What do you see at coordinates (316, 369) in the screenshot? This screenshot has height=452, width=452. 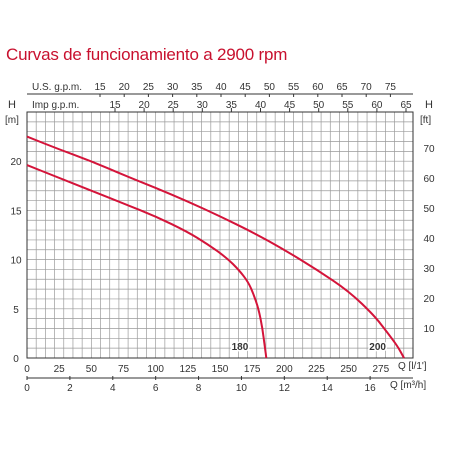 I see `x-primary-tick-label: 225` at bounding box center [316, 369].